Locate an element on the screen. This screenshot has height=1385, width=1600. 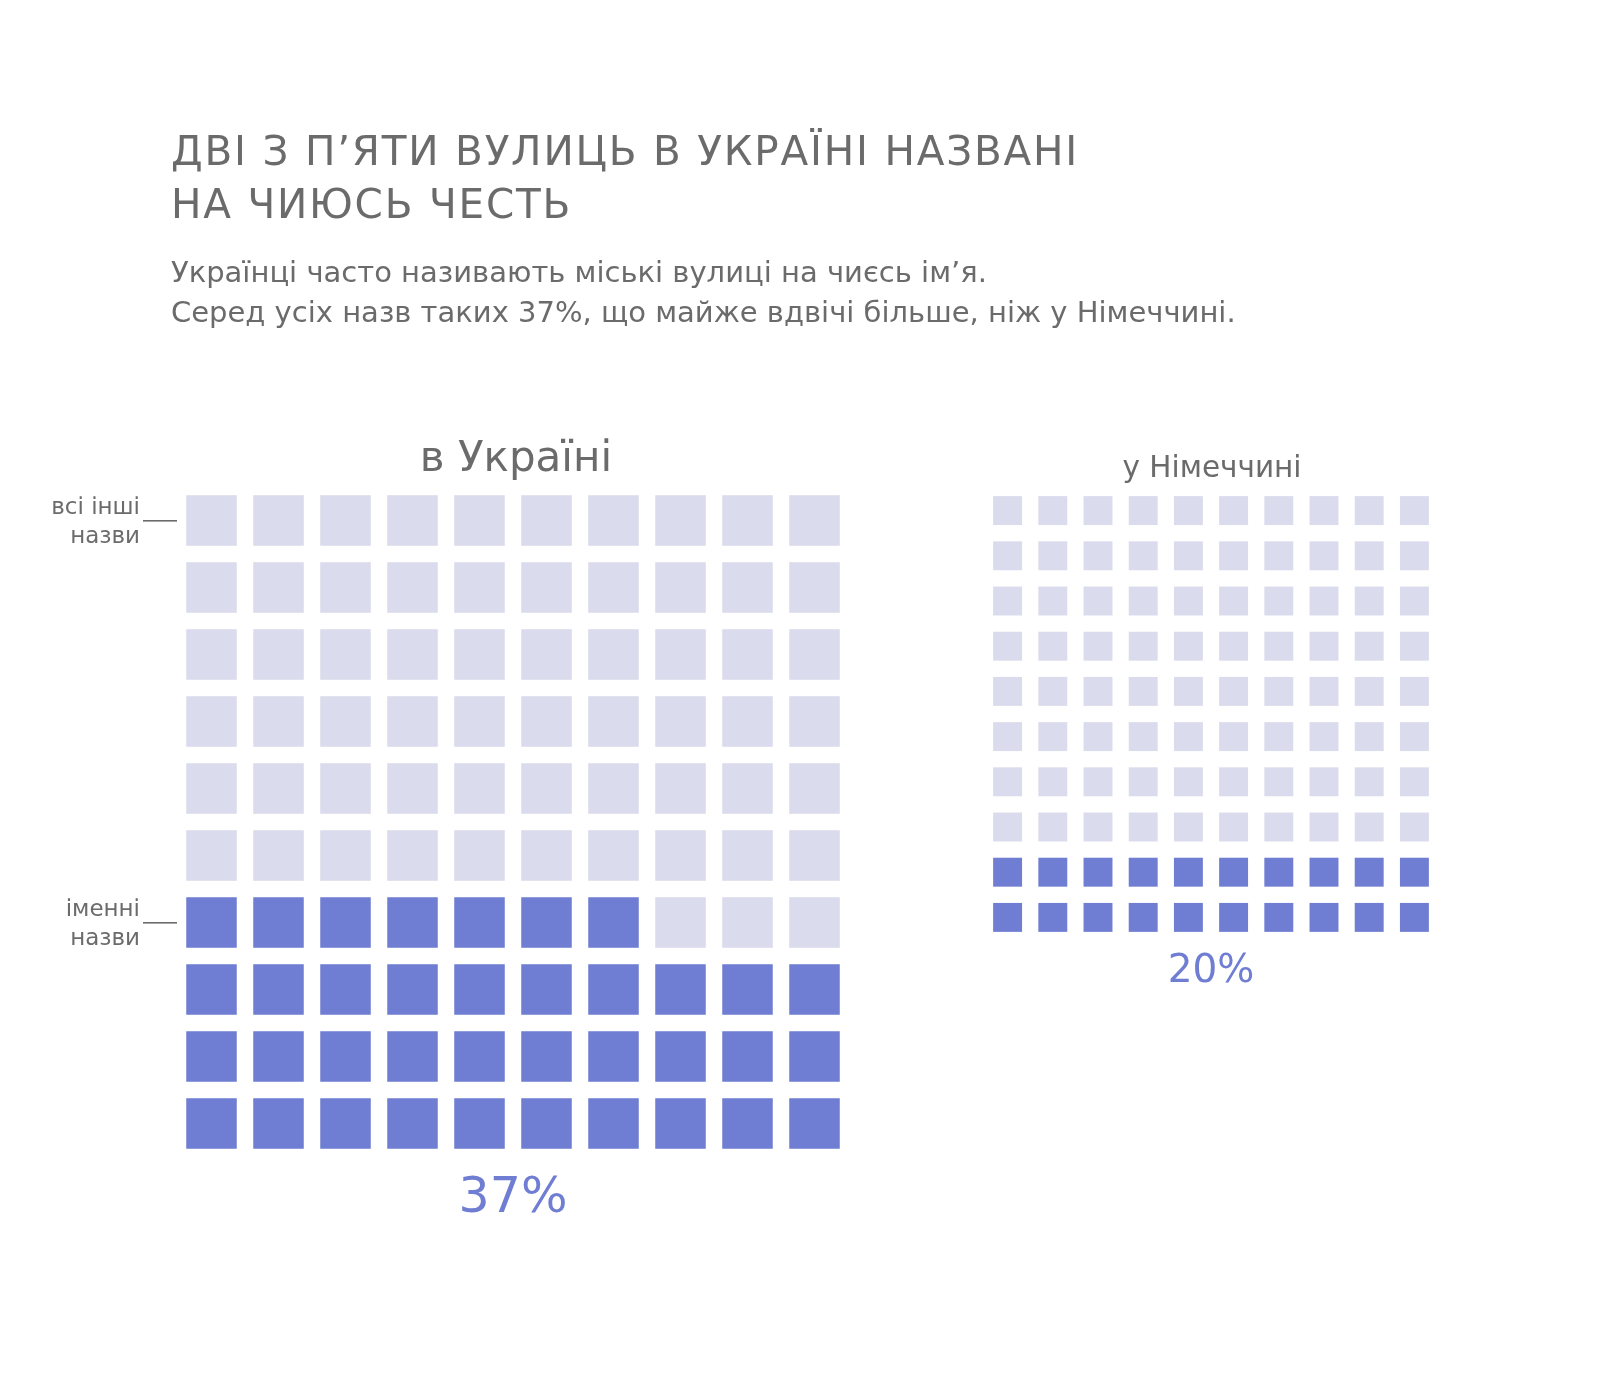
category-label: іменні назви is located at coordinates (102, 922).